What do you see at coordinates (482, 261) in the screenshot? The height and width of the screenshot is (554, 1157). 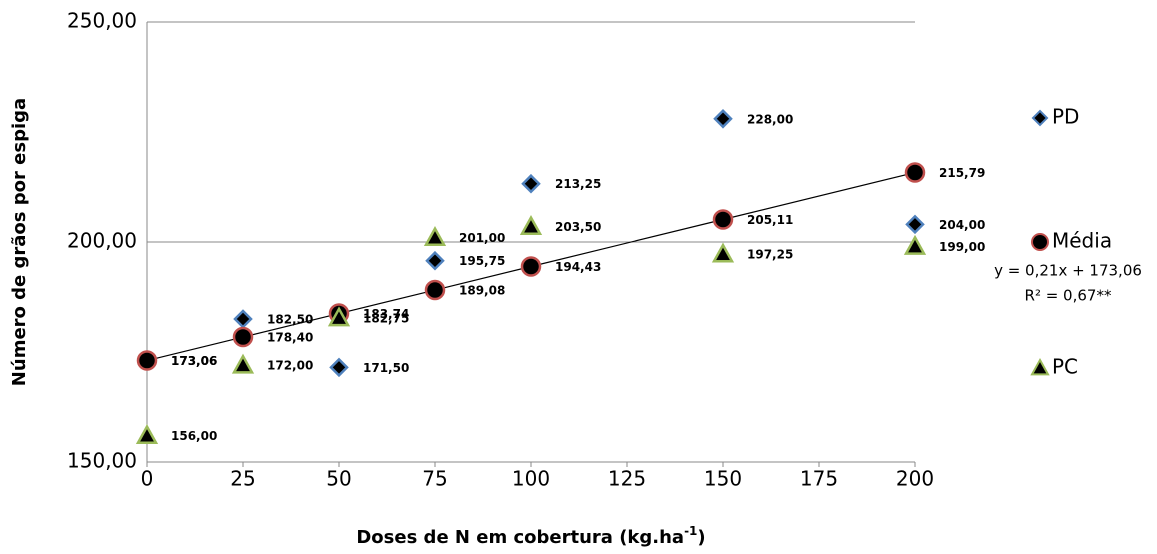 I see `data-label: 195,75` at bounding box center [482, 261].